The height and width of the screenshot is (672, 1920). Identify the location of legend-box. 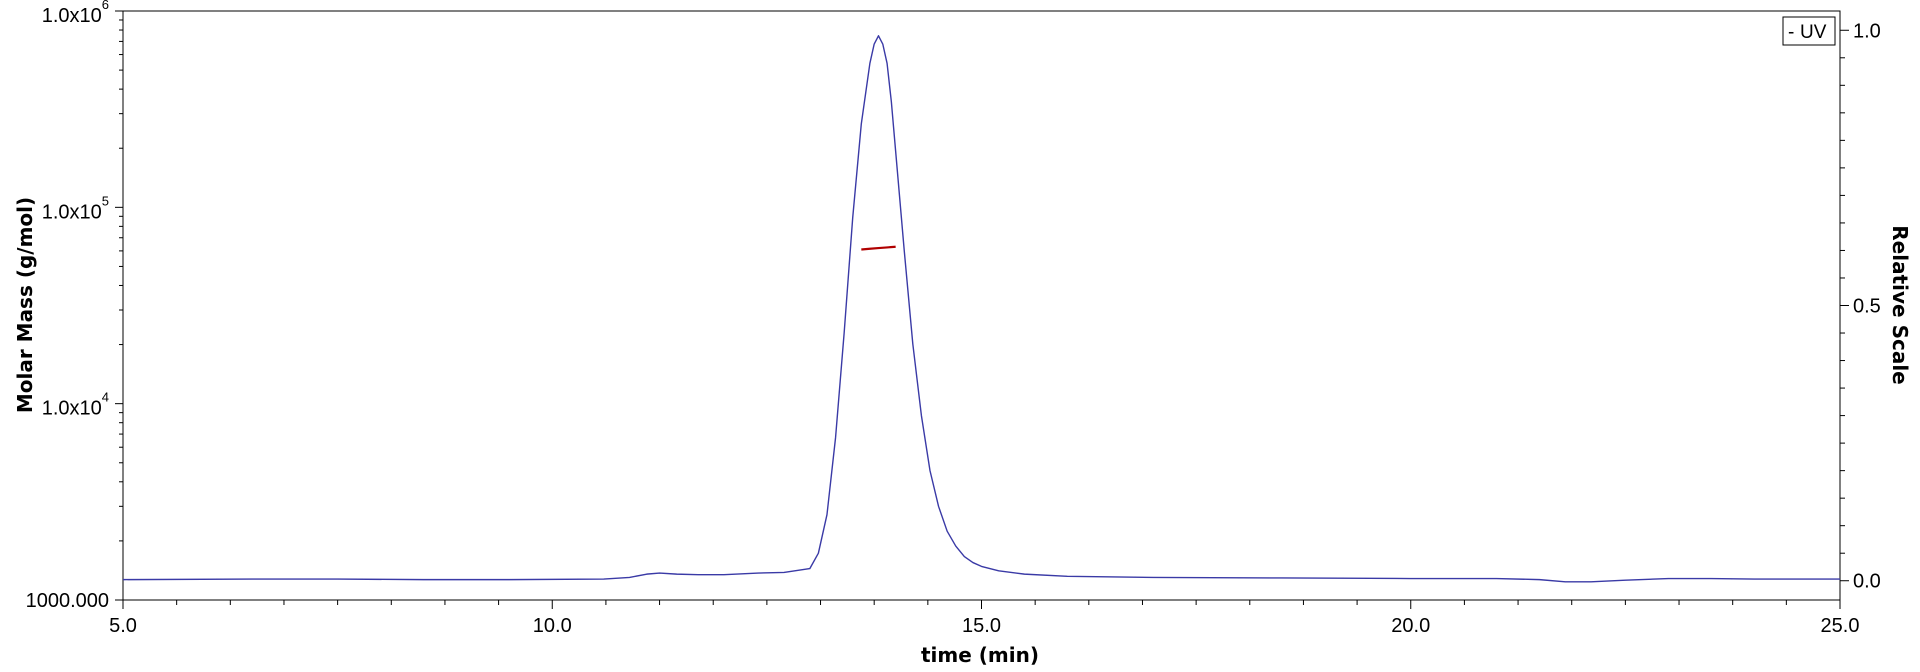
(1809, 31).